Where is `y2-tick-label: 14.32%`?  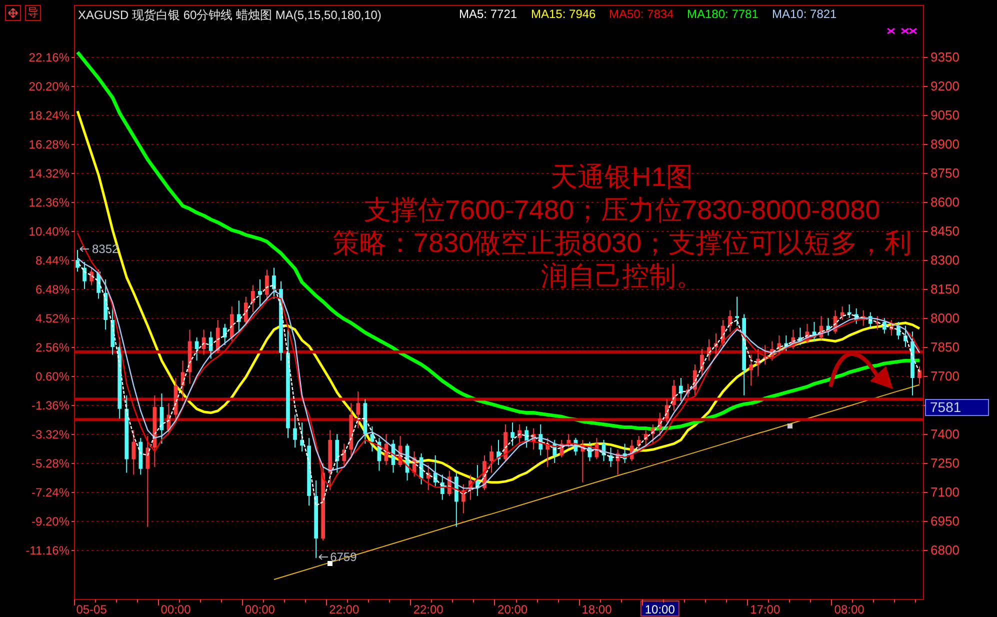 y2-tick-label: 14.32% is located at coordinates (49, 173).